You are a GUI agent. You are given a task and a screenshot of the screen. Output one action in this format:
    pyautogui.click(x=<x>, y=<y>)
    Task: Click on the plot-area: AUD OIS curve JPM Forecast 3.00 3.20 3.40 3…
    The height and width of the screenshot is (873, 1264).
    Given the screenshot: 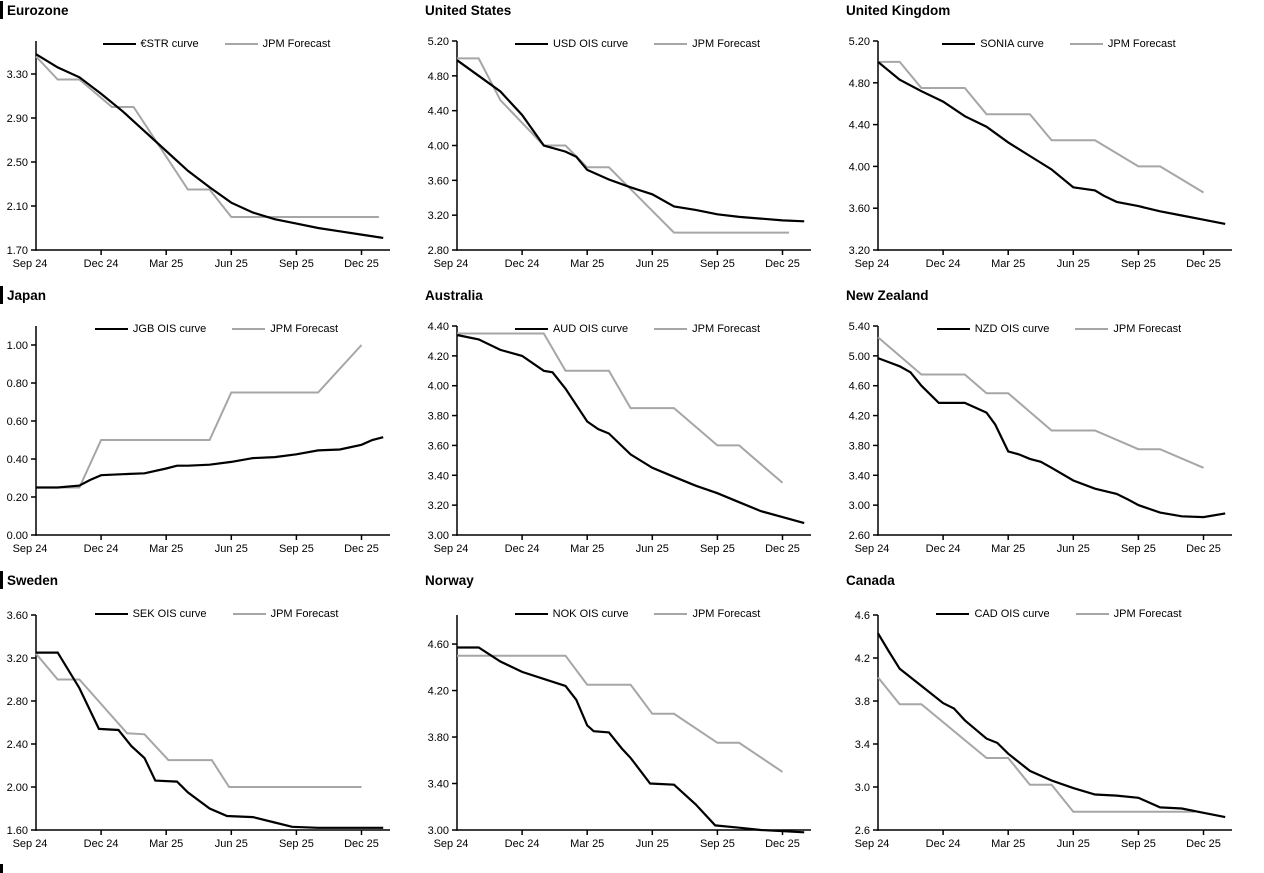 What is the action you would take?
    pyautogui.click(x=631, y=434)
    